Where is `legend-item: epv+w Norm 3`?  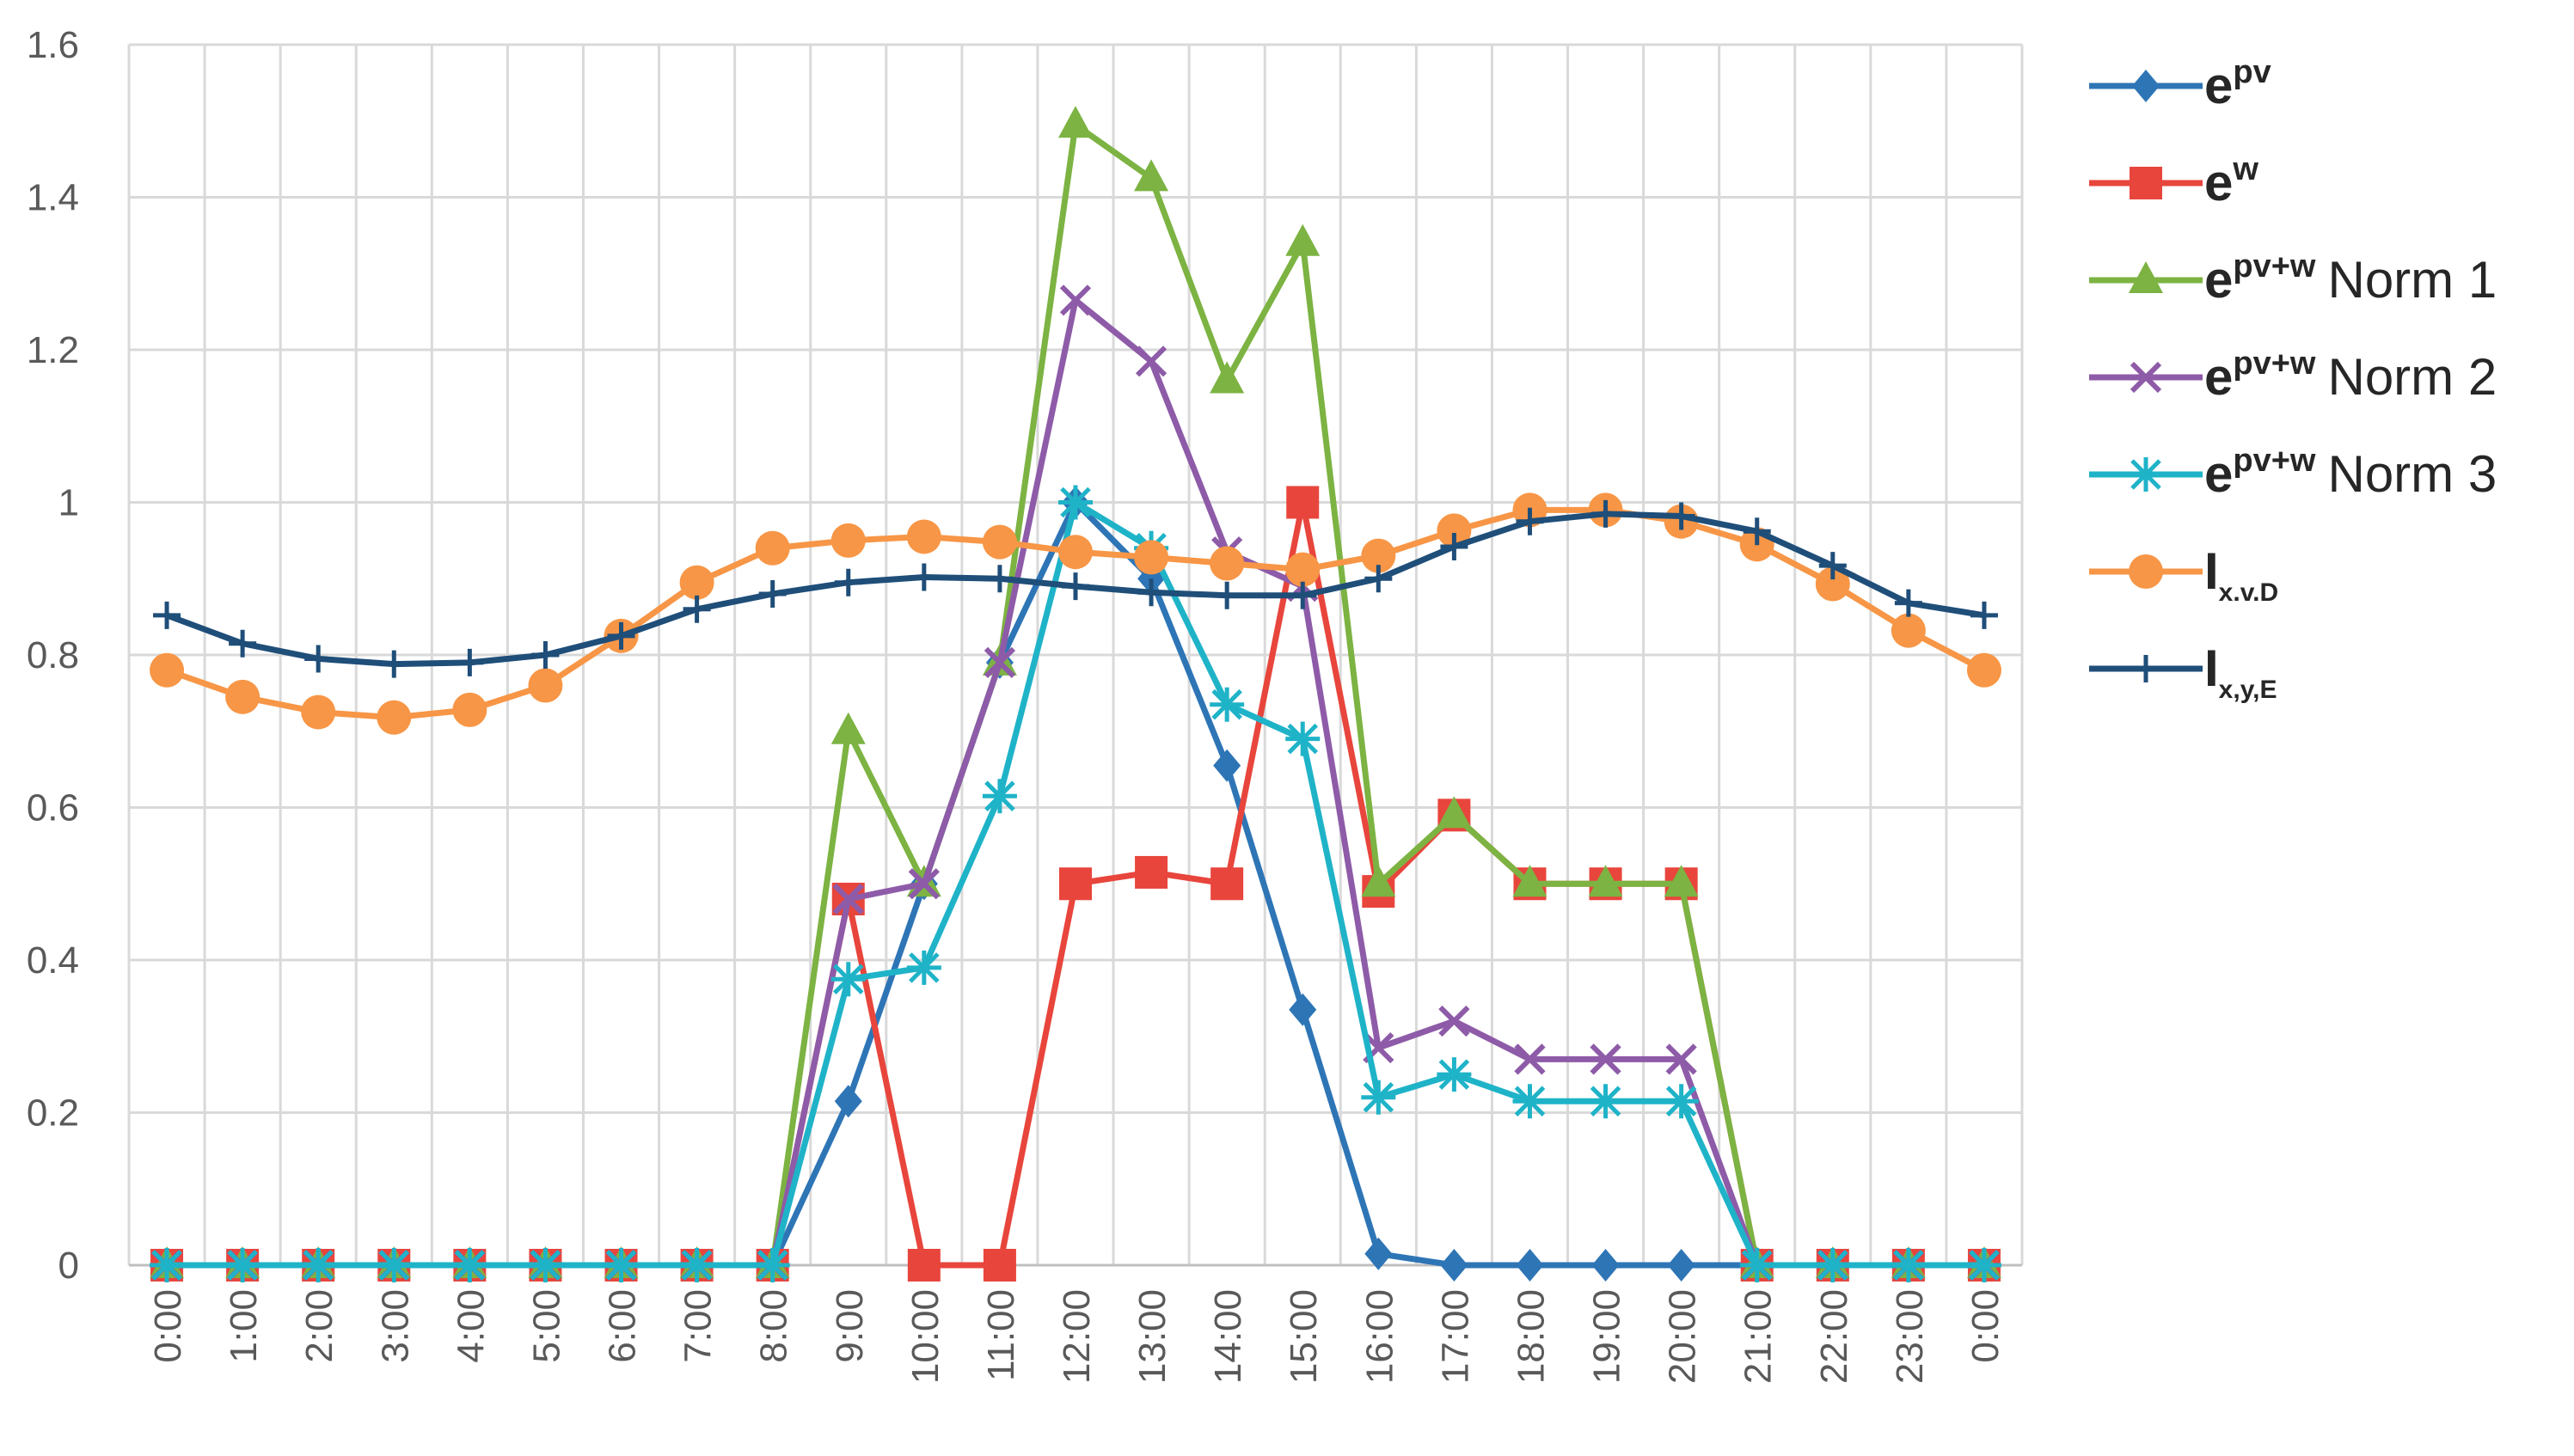 legend-item: epv+w Norm 3 is located at coordinates (2293, 473).